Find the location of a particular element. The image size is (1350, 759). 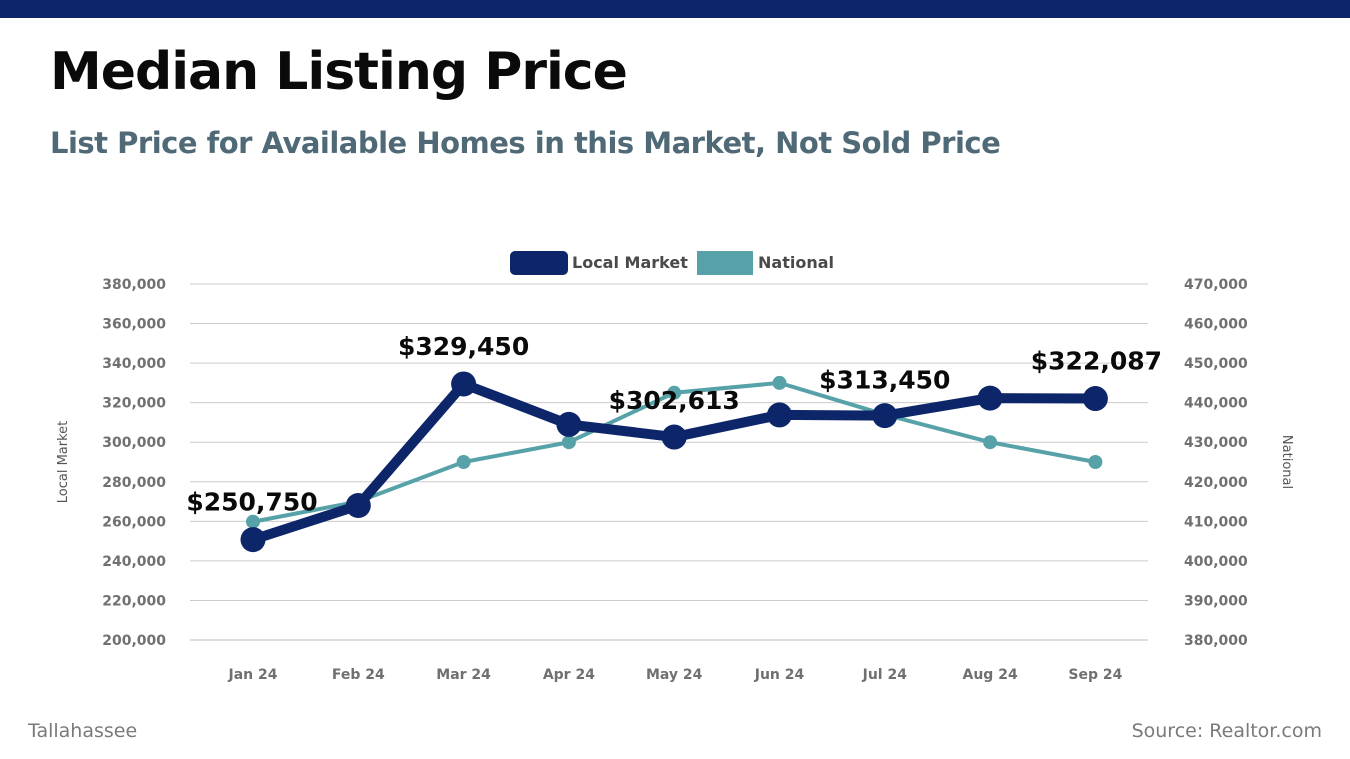

top-banner is located at coordinates (675, 9).